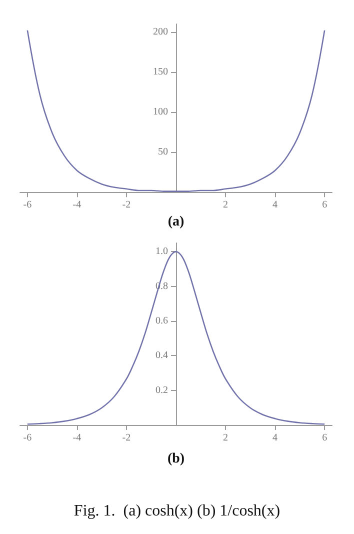 This screenshot has width=354, height=534. I want to click on x-axis-title: (b), so click(176, 459).